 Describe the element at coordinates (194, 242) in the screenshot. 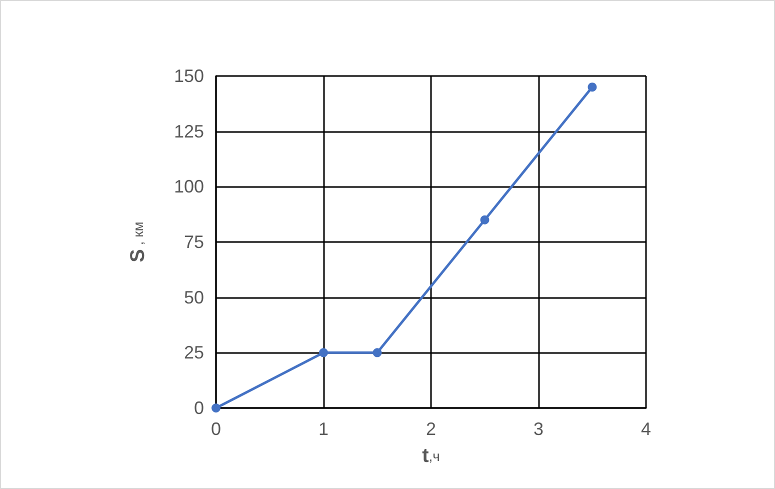

I see `y-tick-label: 75` at that location.